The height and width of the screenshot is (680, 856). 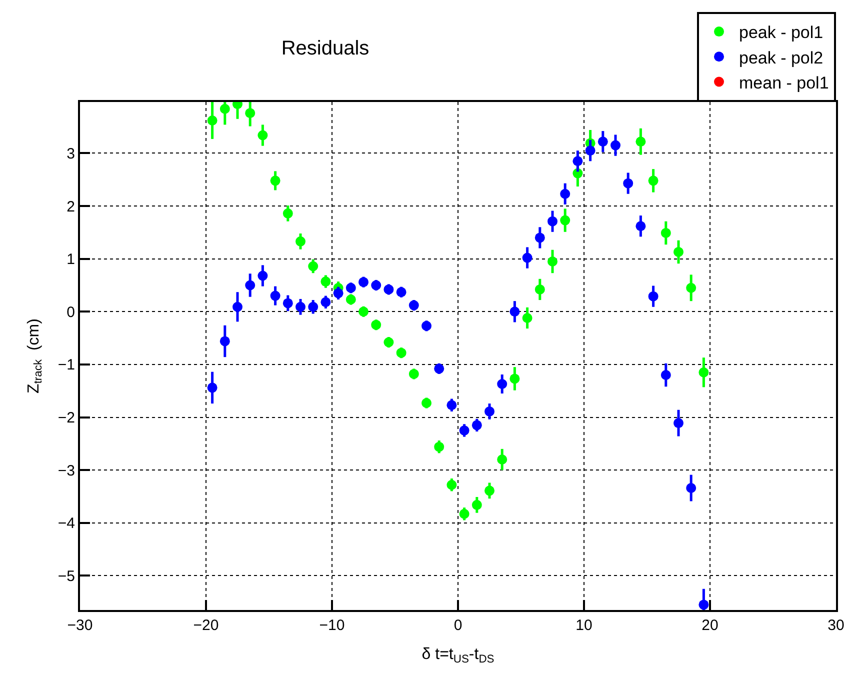 What do you see at coordinates (70, 153) in the screenshot?
I see `y-tick-label: 3` at bounding box center [70, 153].